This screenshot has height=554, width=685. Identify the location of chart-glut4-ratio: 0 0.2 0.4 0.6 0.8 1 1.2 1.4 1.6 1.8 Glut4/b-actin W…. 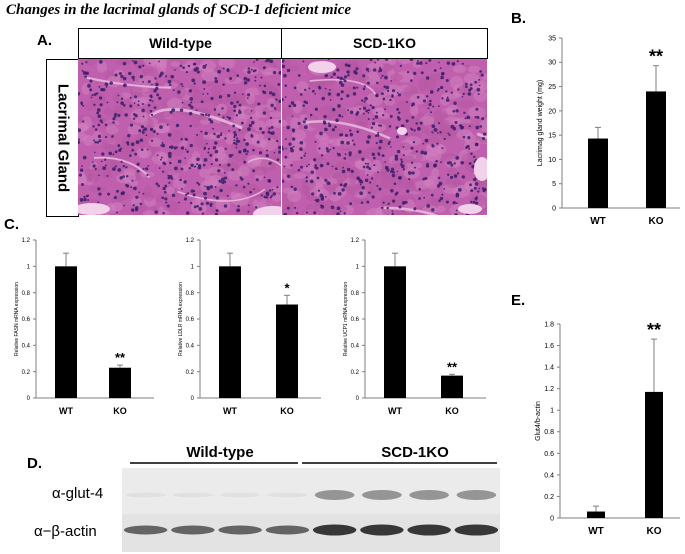
(607, 428).